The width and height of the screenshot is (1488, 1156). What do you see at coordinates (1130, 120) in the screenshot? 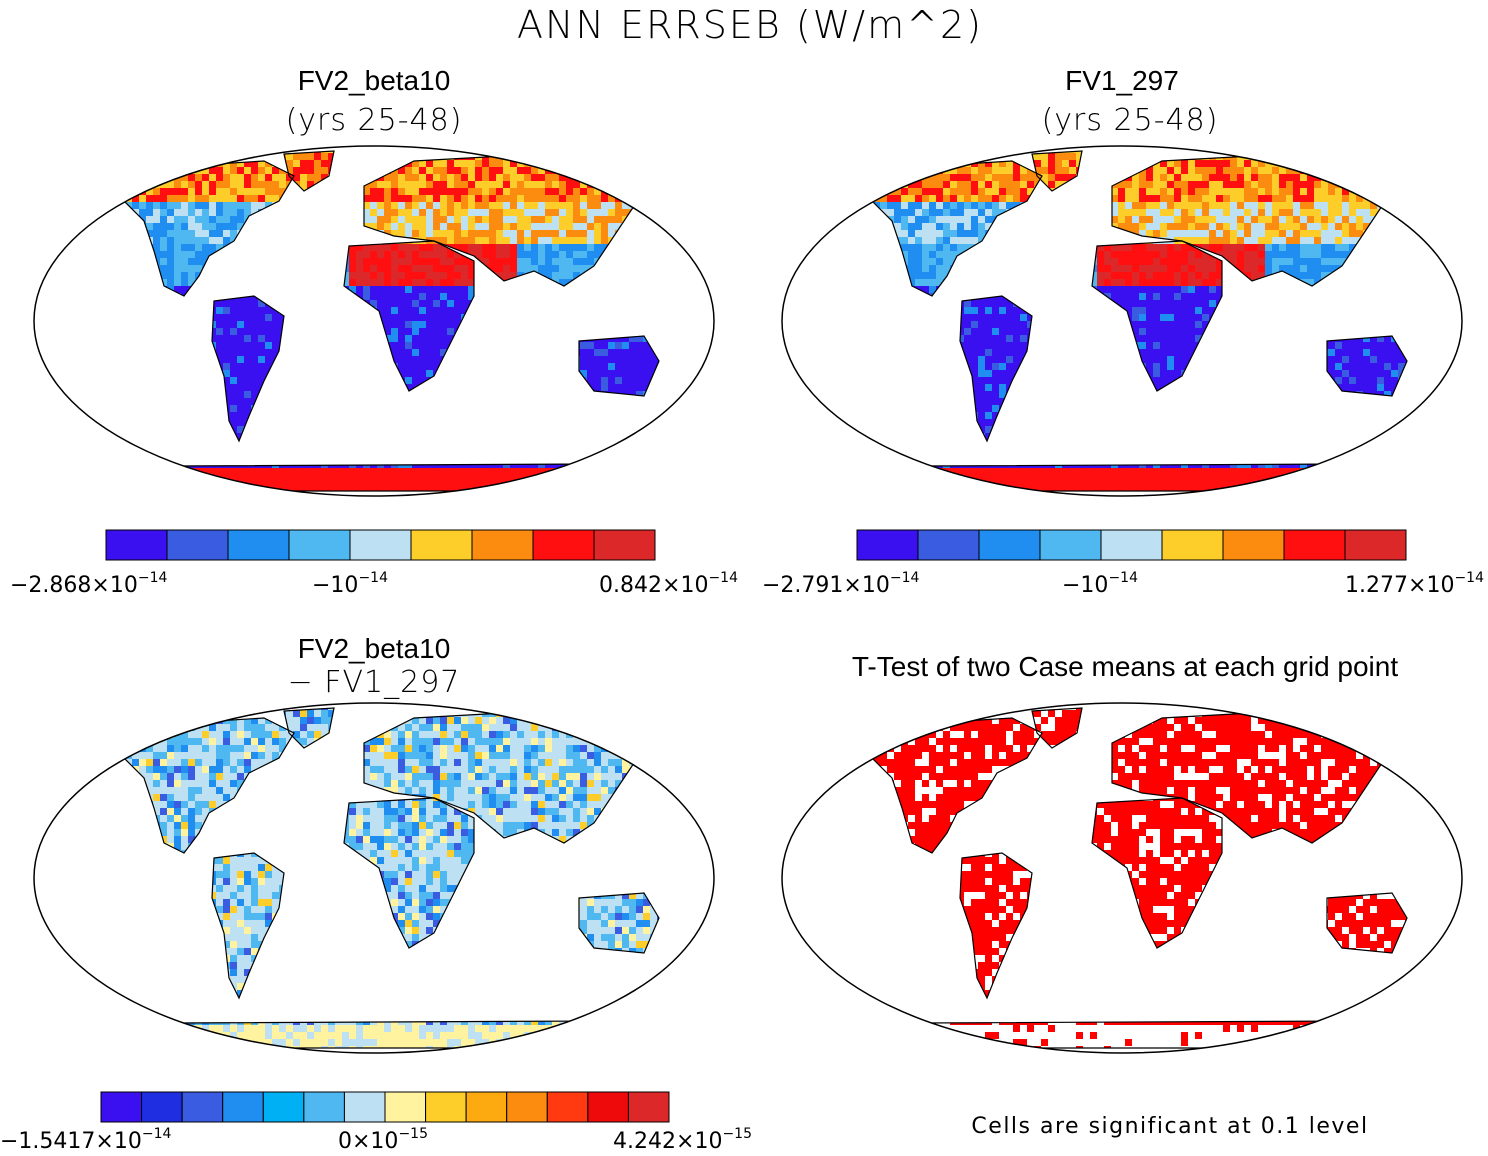
I see `panel-case2-subtitle: (yrs 25-48)` at bounding box center [1130, 120].